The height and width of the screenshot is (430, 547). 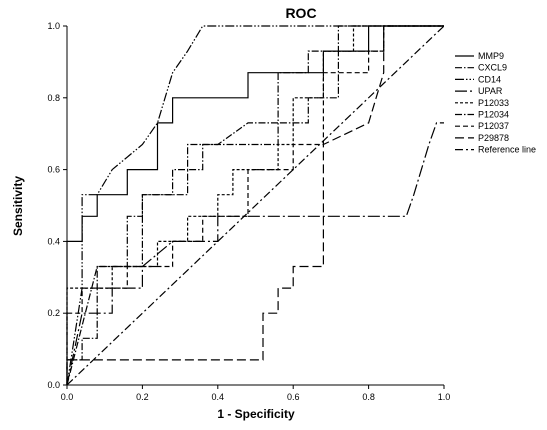 I want to click on y-axis-label: Sensitivity, so click(x=18, y=206).